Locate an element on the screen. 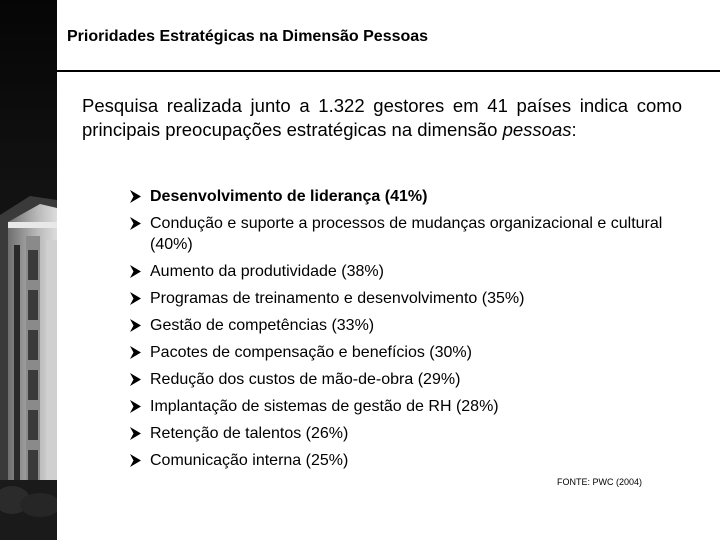  priority-item: Retenção de talentos (26%) is located at coordinates (408, 433).